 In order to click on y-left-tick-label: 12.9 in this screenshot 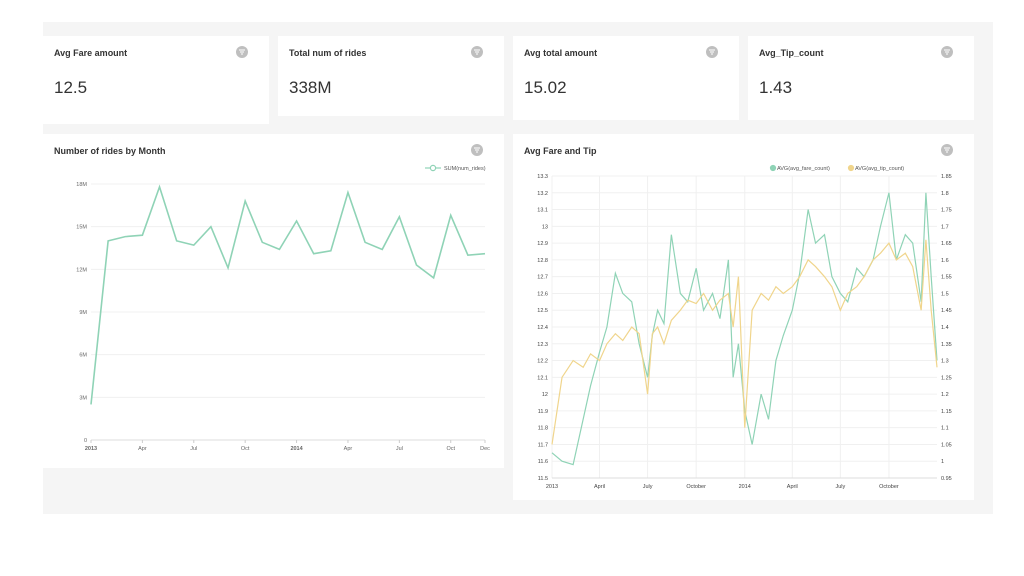, I will do `click(542, 244)`.